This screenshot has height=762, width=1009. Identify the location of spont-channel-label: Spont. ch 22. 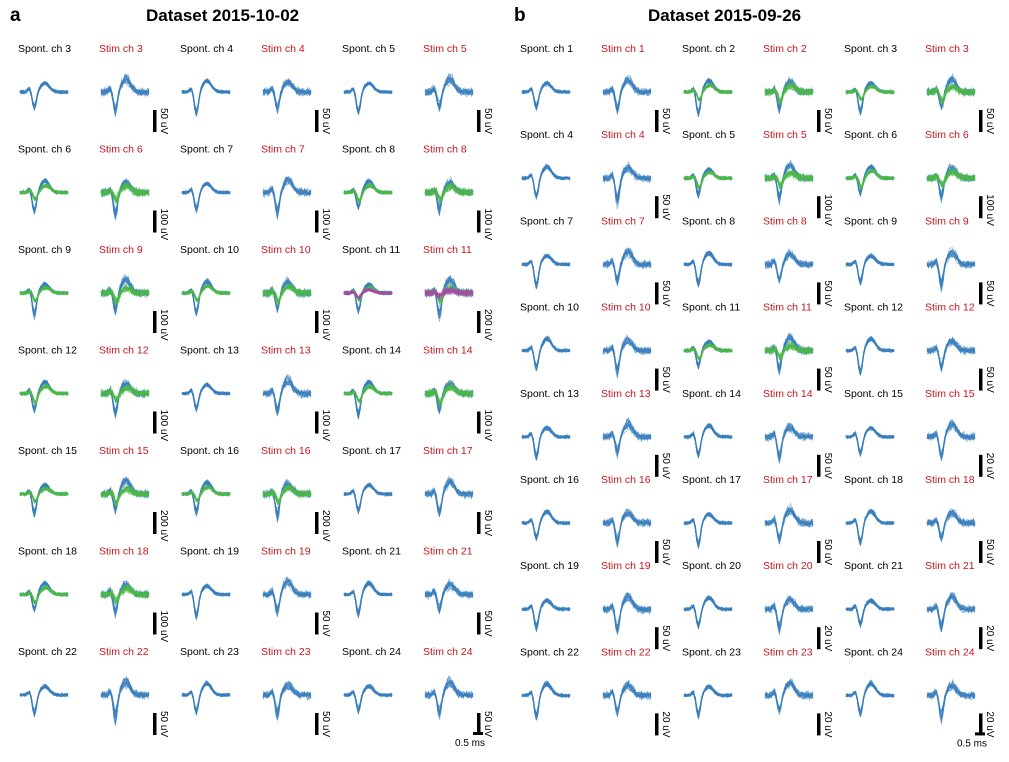
(549, 652).